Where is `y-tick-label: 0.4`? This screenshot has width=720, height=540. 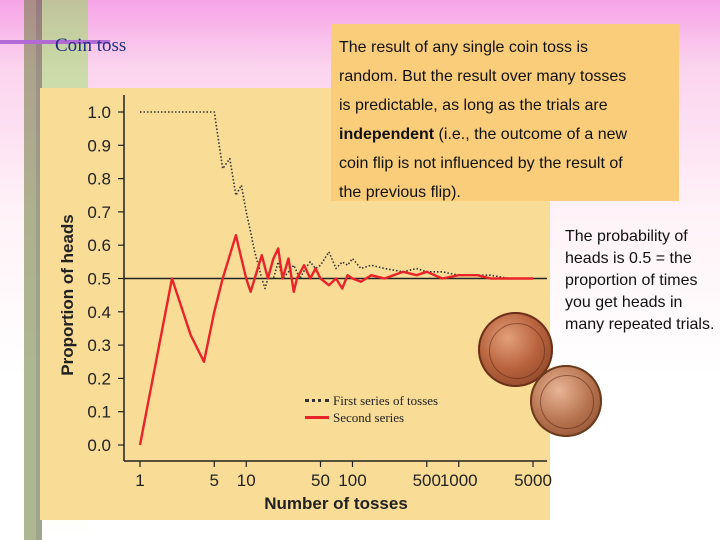
y-tick-label: 0.4 is located at coordinates (99, 312).